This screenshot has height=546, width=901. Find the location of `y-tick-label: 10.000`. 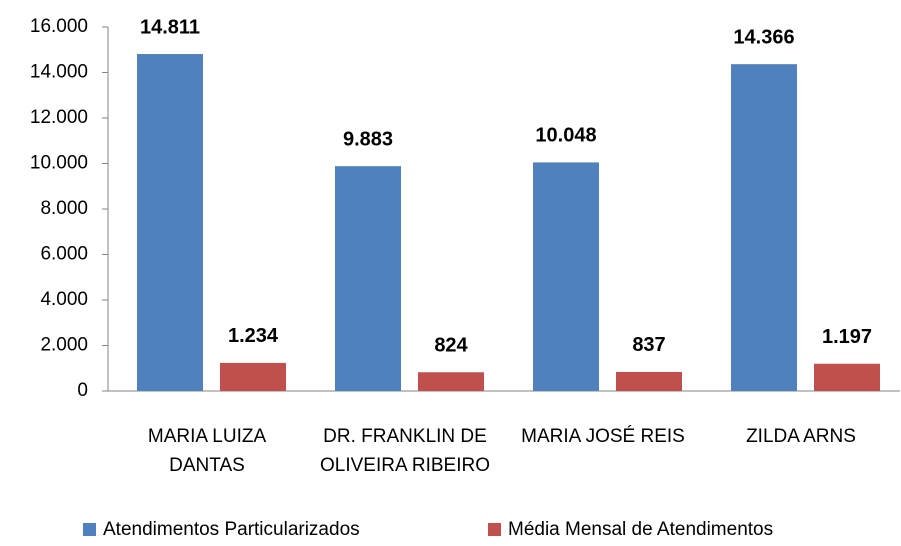

y-tick-label: 10.000 is located at coordinates (59, 163).